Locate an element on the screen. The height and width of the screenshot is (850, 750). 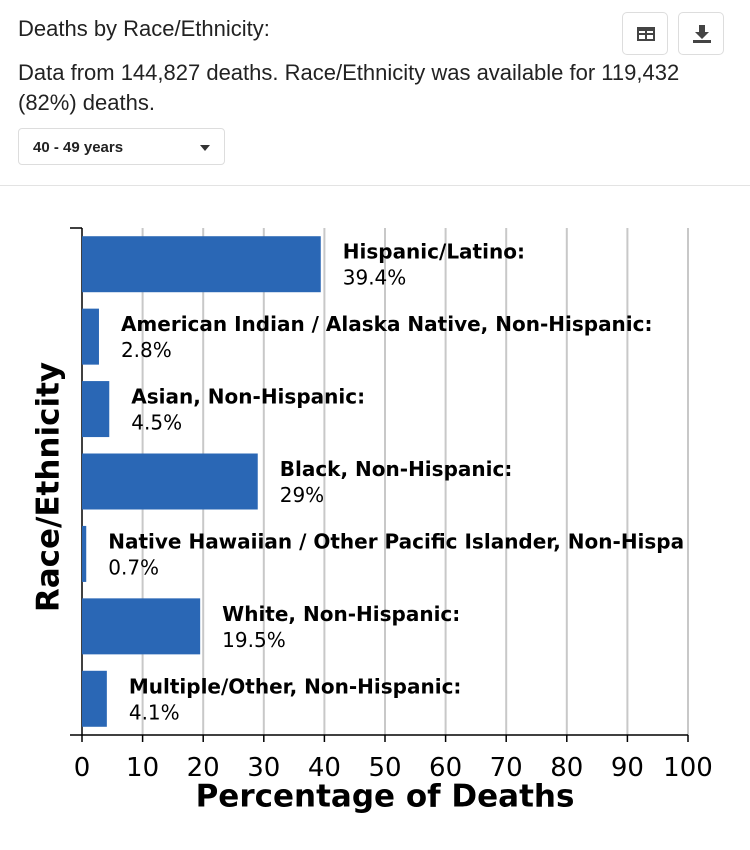
download-icon is located at coordinates (702, 34).